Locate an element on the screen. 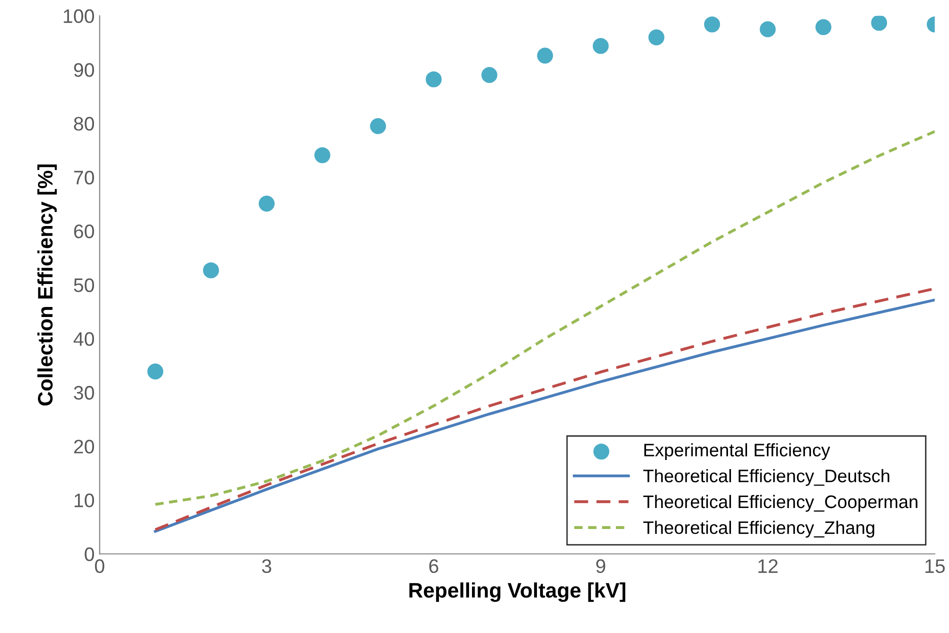 This screenshot has width=949, height=633. y-tick-label: 60 is located at coordinates (84, 231).